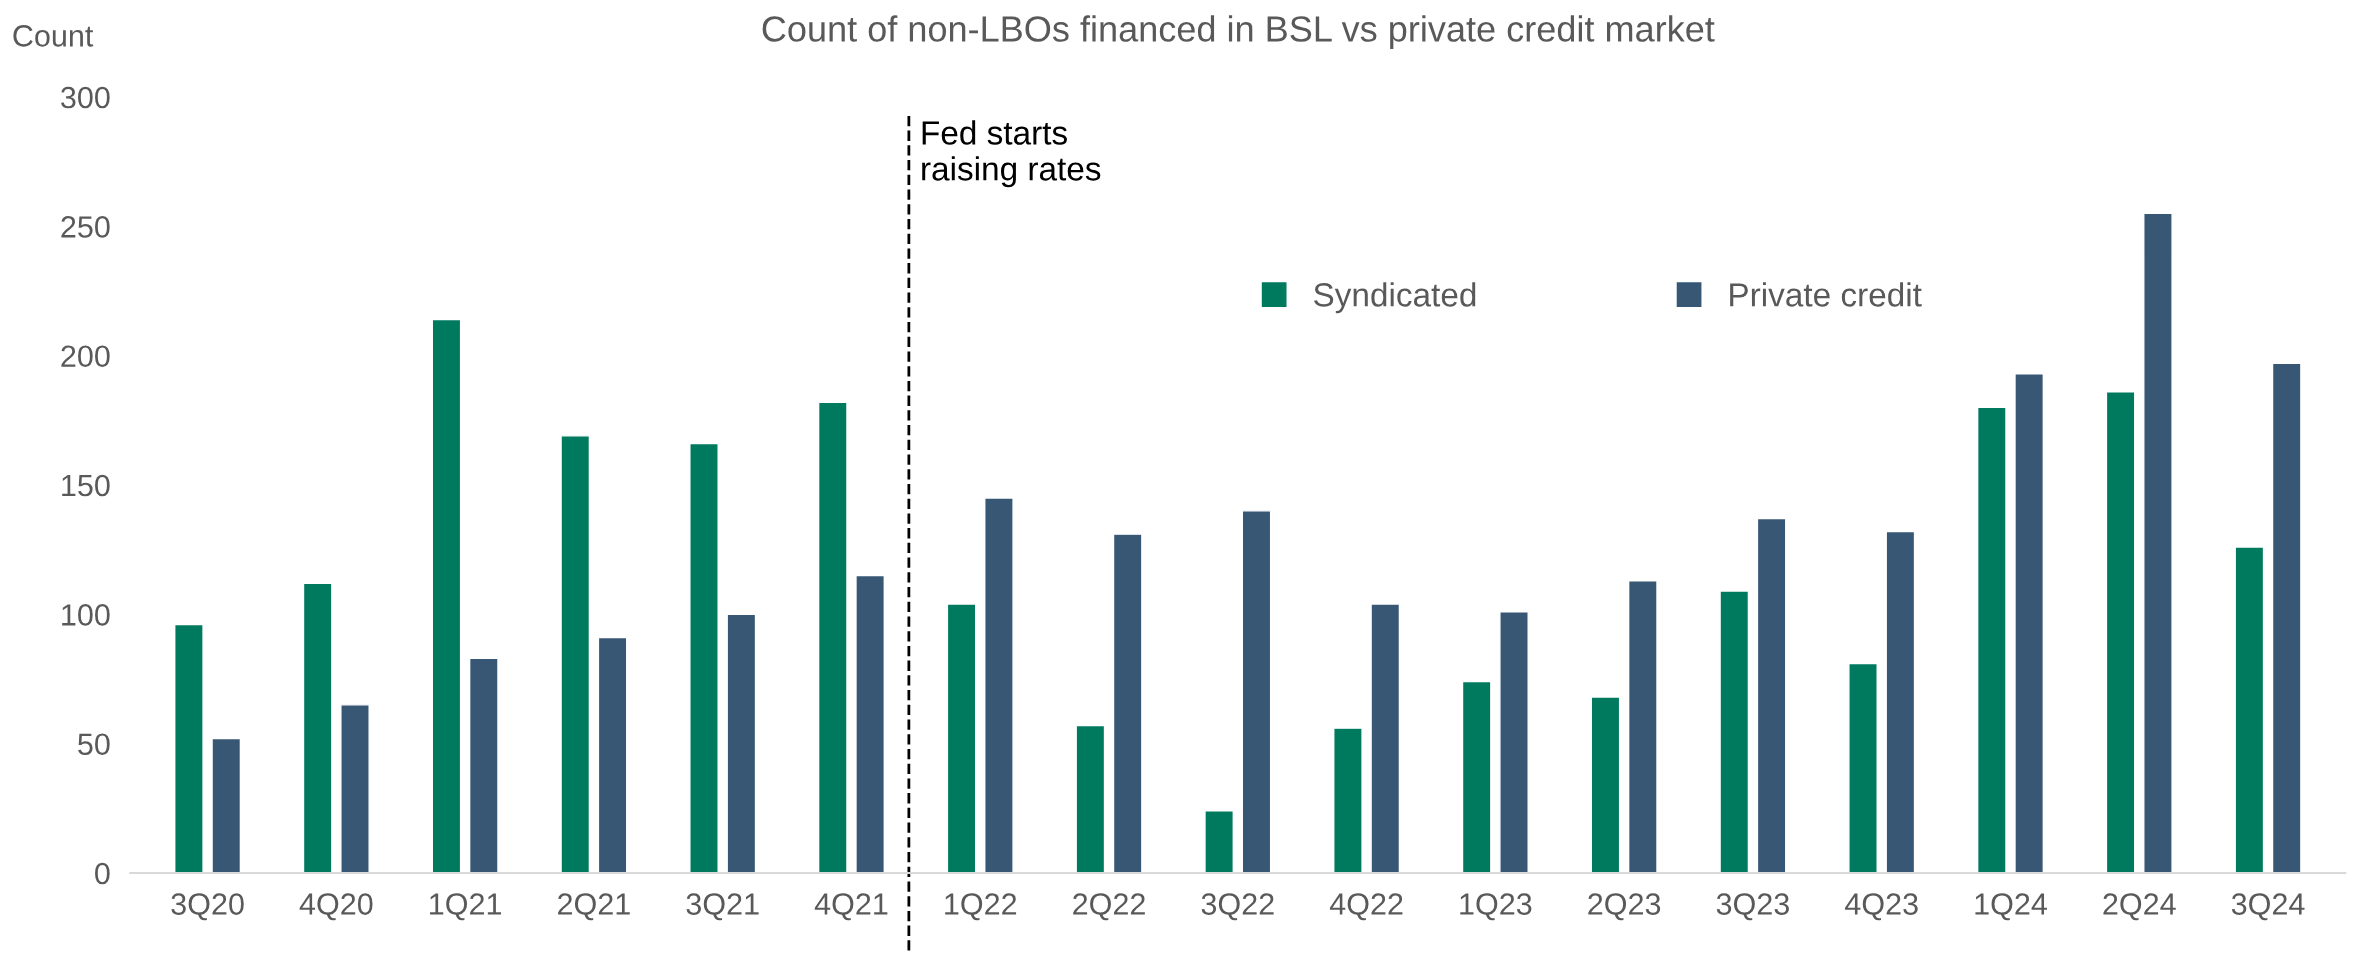 This screenshot has width=2369, height=970. I want to click on y-tick-label: 250, so click(85, 227).